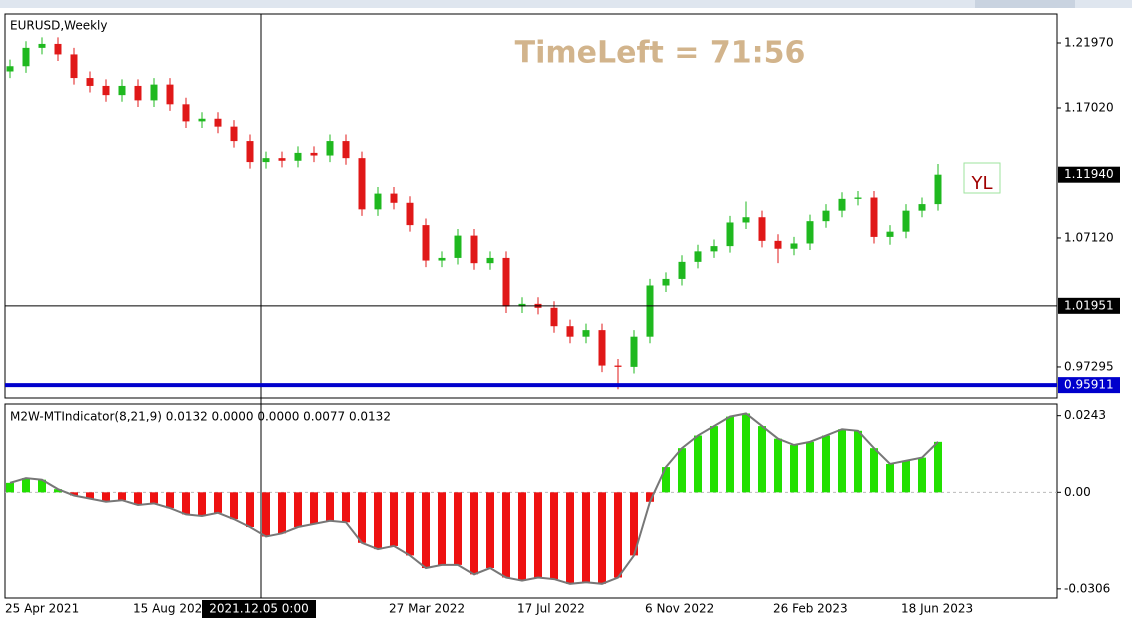  I want to click on level-price-box, so click(1089, 385).